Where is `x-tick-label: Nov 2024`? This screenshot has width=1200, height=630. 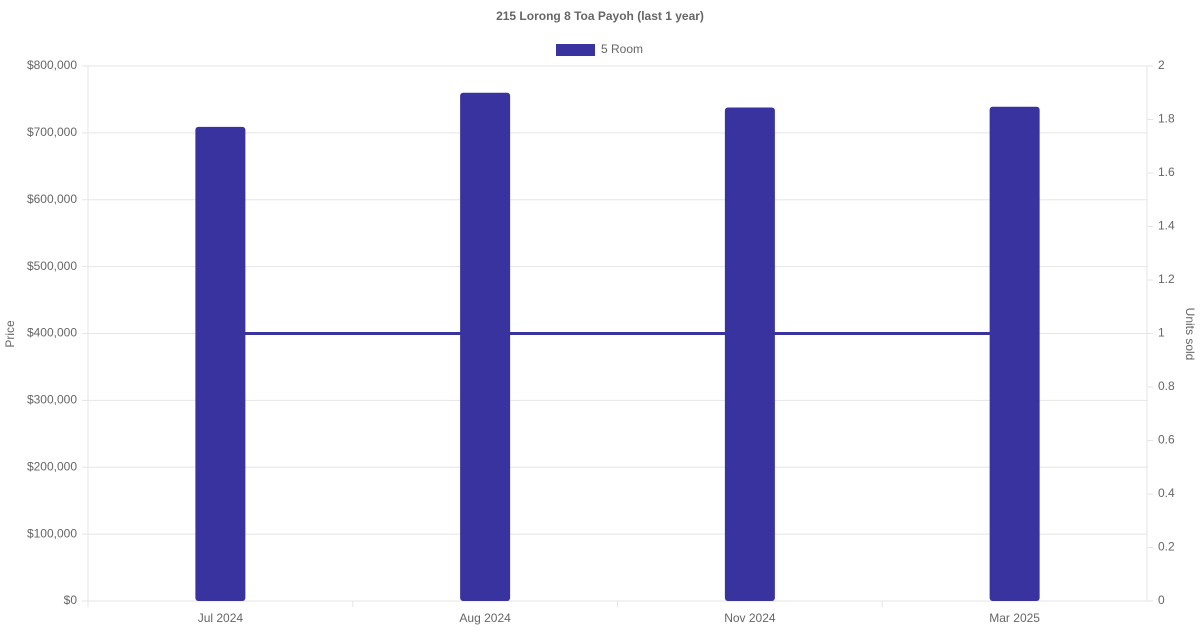
x-tick-label: Nov 2024 is located at coordinates (750, 618).